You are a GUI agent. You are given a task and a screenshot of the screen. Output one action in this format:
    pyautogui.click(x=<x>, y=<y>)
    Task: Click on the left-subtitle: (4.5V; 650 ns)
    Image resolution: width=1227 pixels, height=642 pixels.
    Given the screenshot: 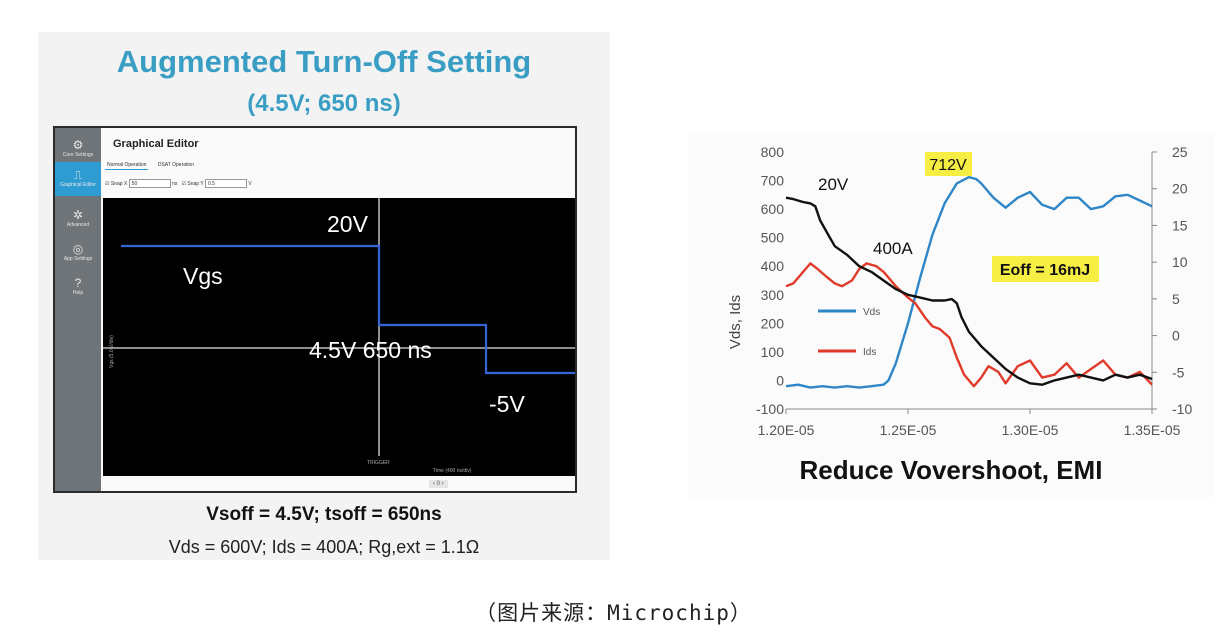 What is the action you would take?
    pyautogui.click(x=324, y=103)
    